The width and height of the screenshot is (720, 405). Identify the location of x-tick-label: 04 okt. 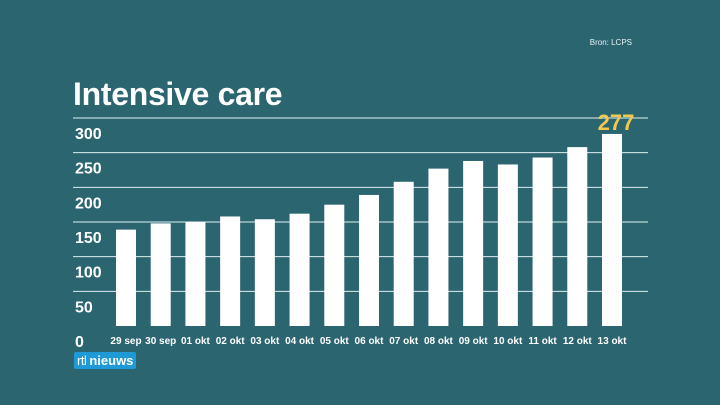
(300, 341).